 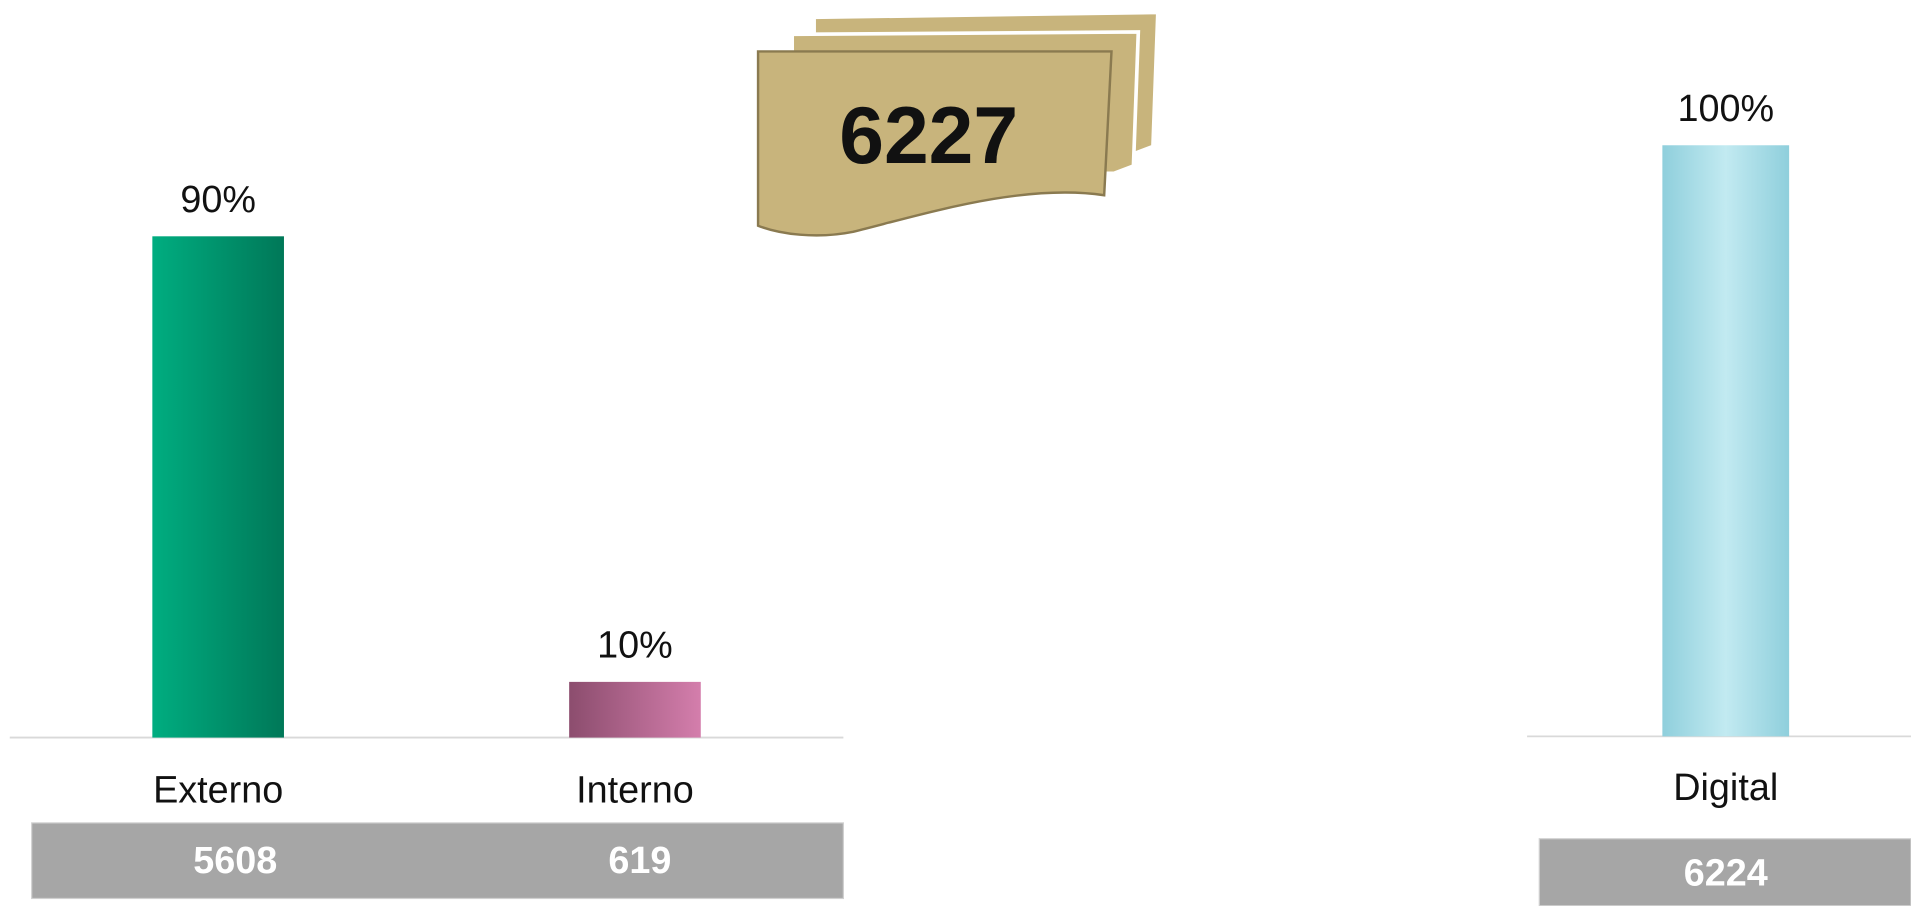 What do you see at coordinates (635, 790) in the screenshot?
I see `category-label: Interno` at bounding box center [635, 790].